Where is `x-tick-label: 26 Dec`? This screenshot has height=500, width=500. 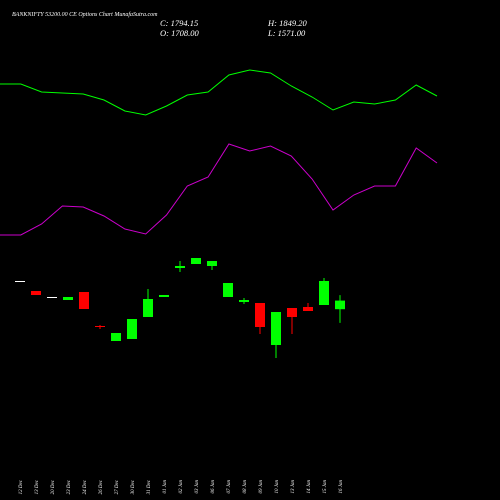
x-tick-label: 26 Dec is located at coordinates (101, 486).